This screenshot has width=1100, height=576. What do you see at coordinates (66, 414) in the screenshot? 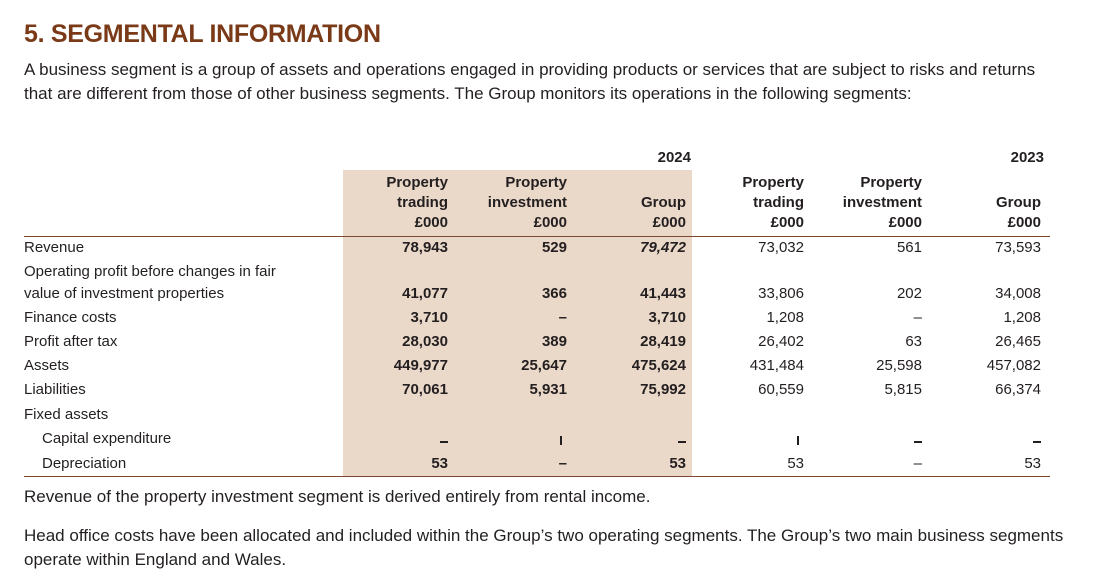
I see `row-label-fixed-assets: Fixed assets` at bounding box center [66, 414].